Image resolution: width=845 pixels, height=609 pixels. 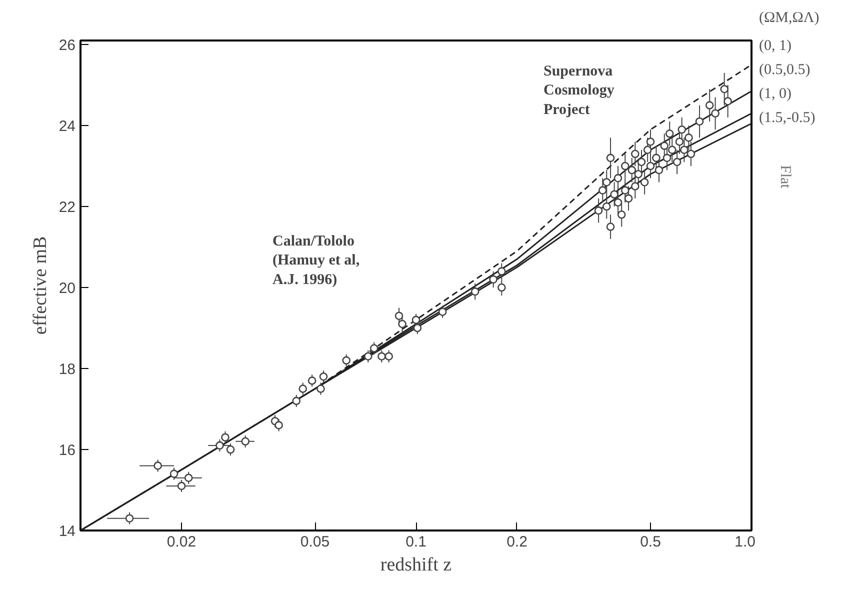 I want to click on y-tick-label: 14, so click(x=67, y=531).